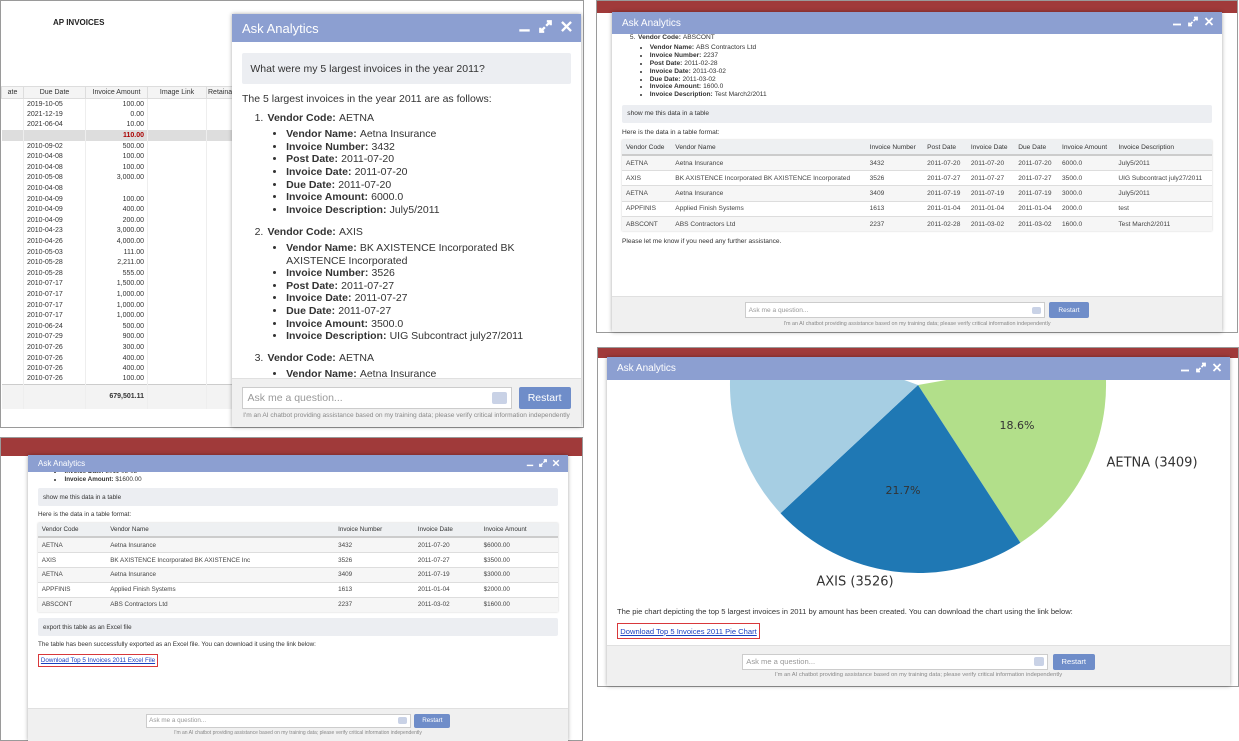 The height and width of the screenshot is (741, 1239). Describe the element at coordinates (116, 284) in the screenshot. I see `invoice-amount: 1,500.00` at that location.